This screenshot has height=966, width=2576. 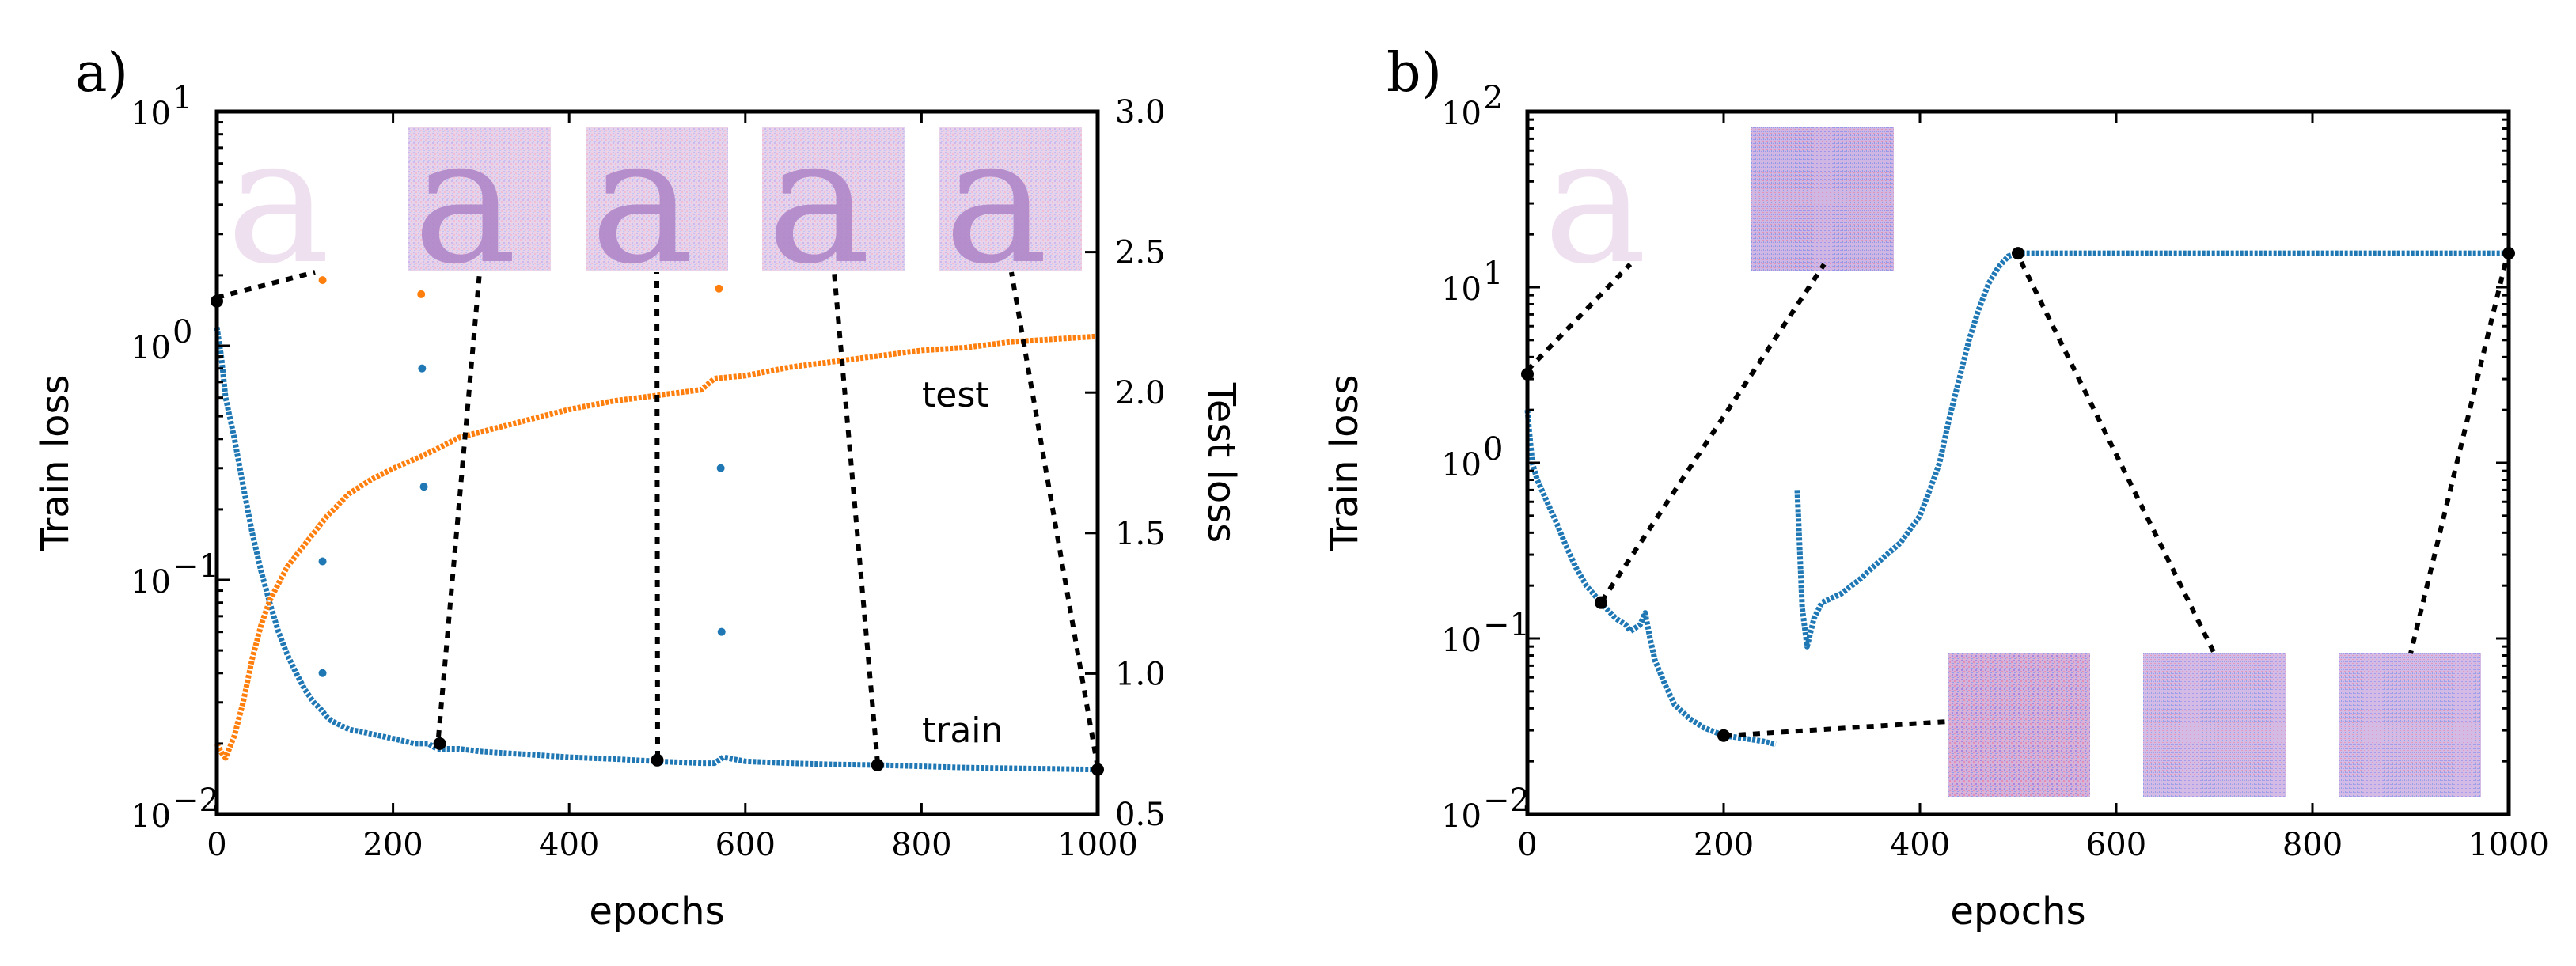 I want to click on x-tick-label-0-1: 200, so click(x=392, y=845).